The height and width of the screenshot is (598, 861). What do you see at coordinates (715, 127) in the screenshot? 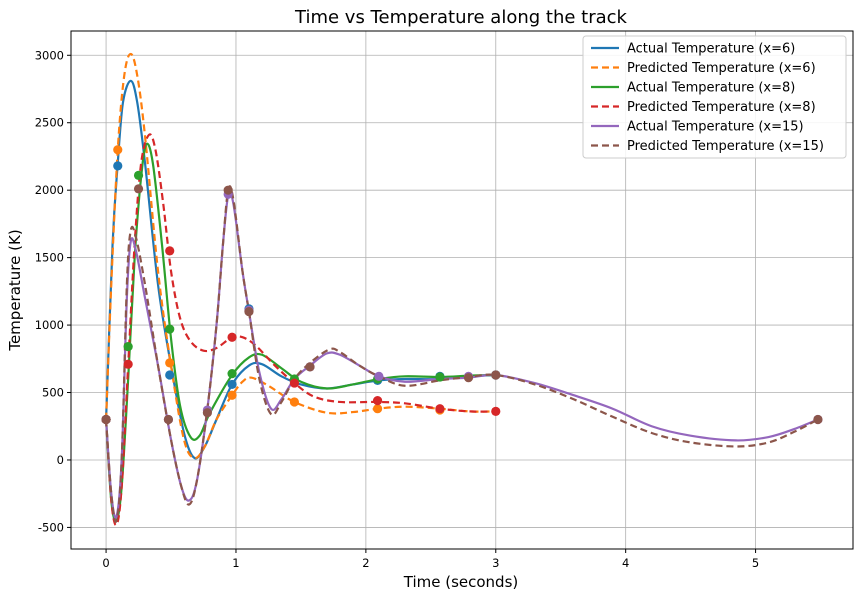
I see `legend-entry: Actual Temperature (x=15)` at bounding box center [715, 127].